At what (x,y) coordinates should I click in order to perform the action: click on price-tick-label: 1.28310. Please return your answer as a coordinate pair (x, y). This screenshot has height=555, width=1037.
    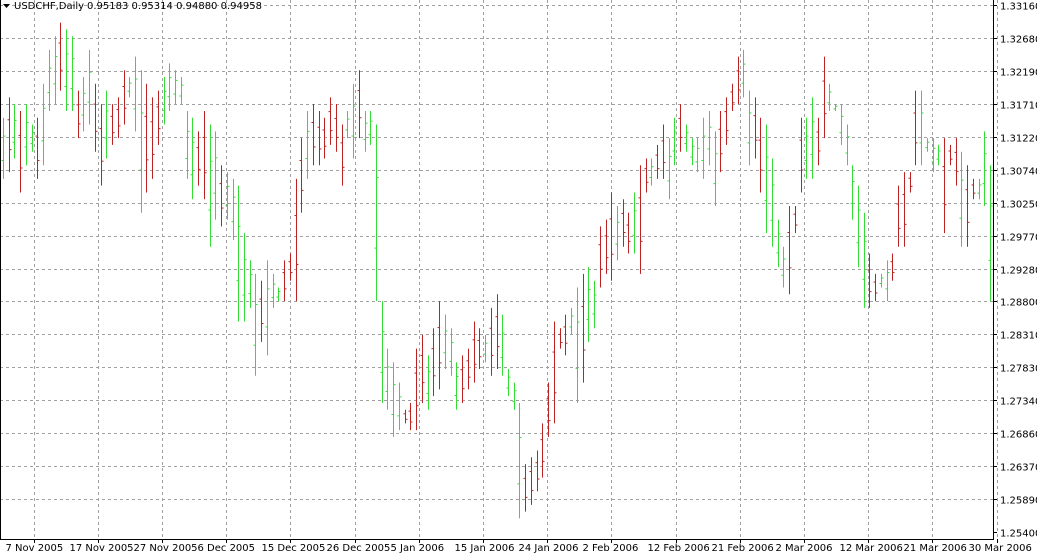
    Looking at the image, I should click on (1018, 336).